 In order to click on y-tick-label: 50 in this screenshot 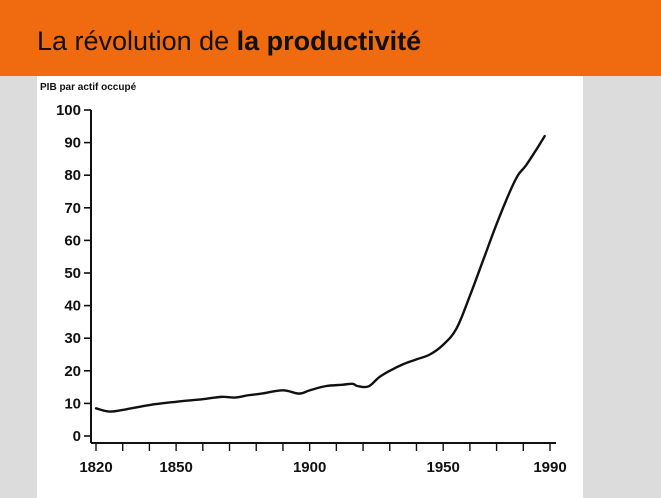, I will do `click(72, 273)`.